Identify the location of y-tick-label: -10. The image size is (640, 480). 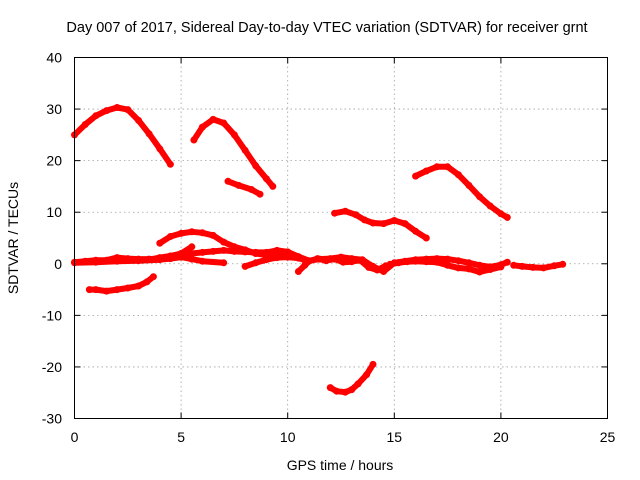
(52, 315).